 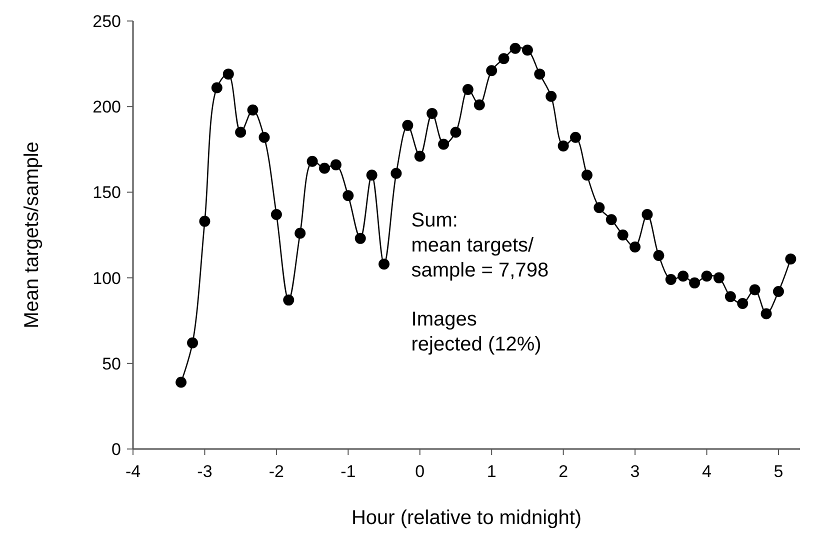 What do you see at coordinates (491, 471) in the screenshot?
I see `x-tick-label: 1` at bounding box center [491, 471].